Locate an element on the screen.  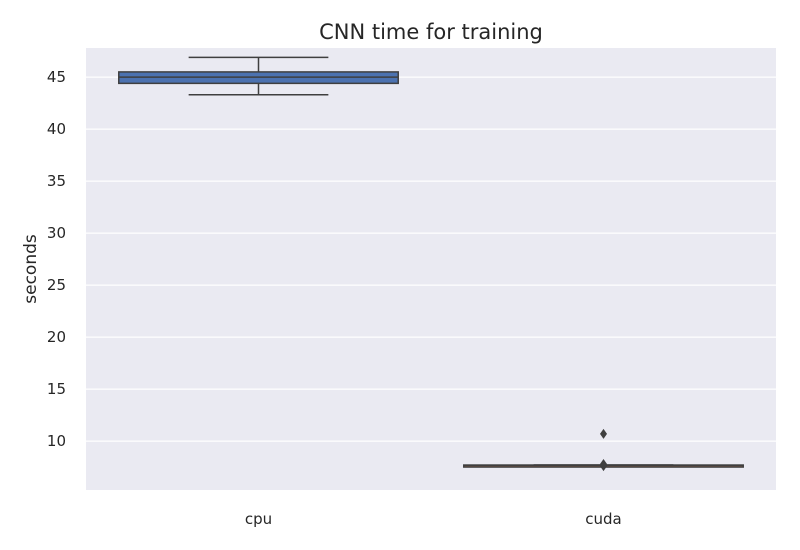
x-tick-label-cpu: cpu is located at coordinates (258, 519).